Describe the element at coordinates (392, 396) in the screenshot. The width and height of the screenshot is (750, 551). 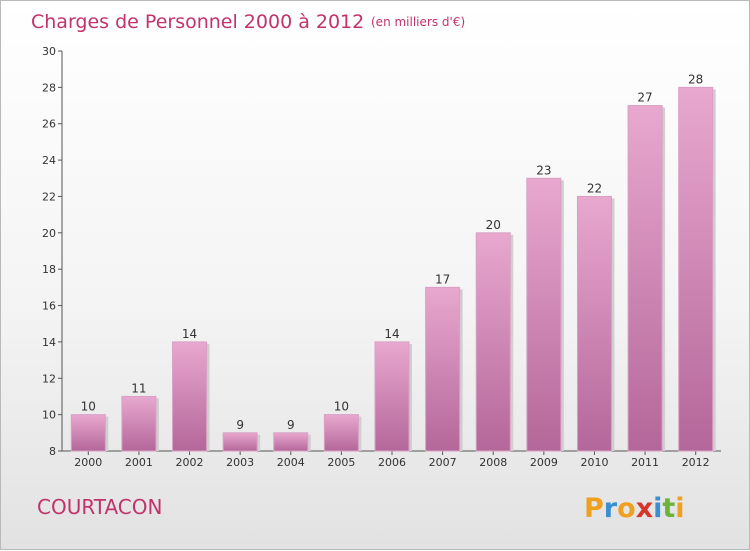
I see `bar-2006` at that location.